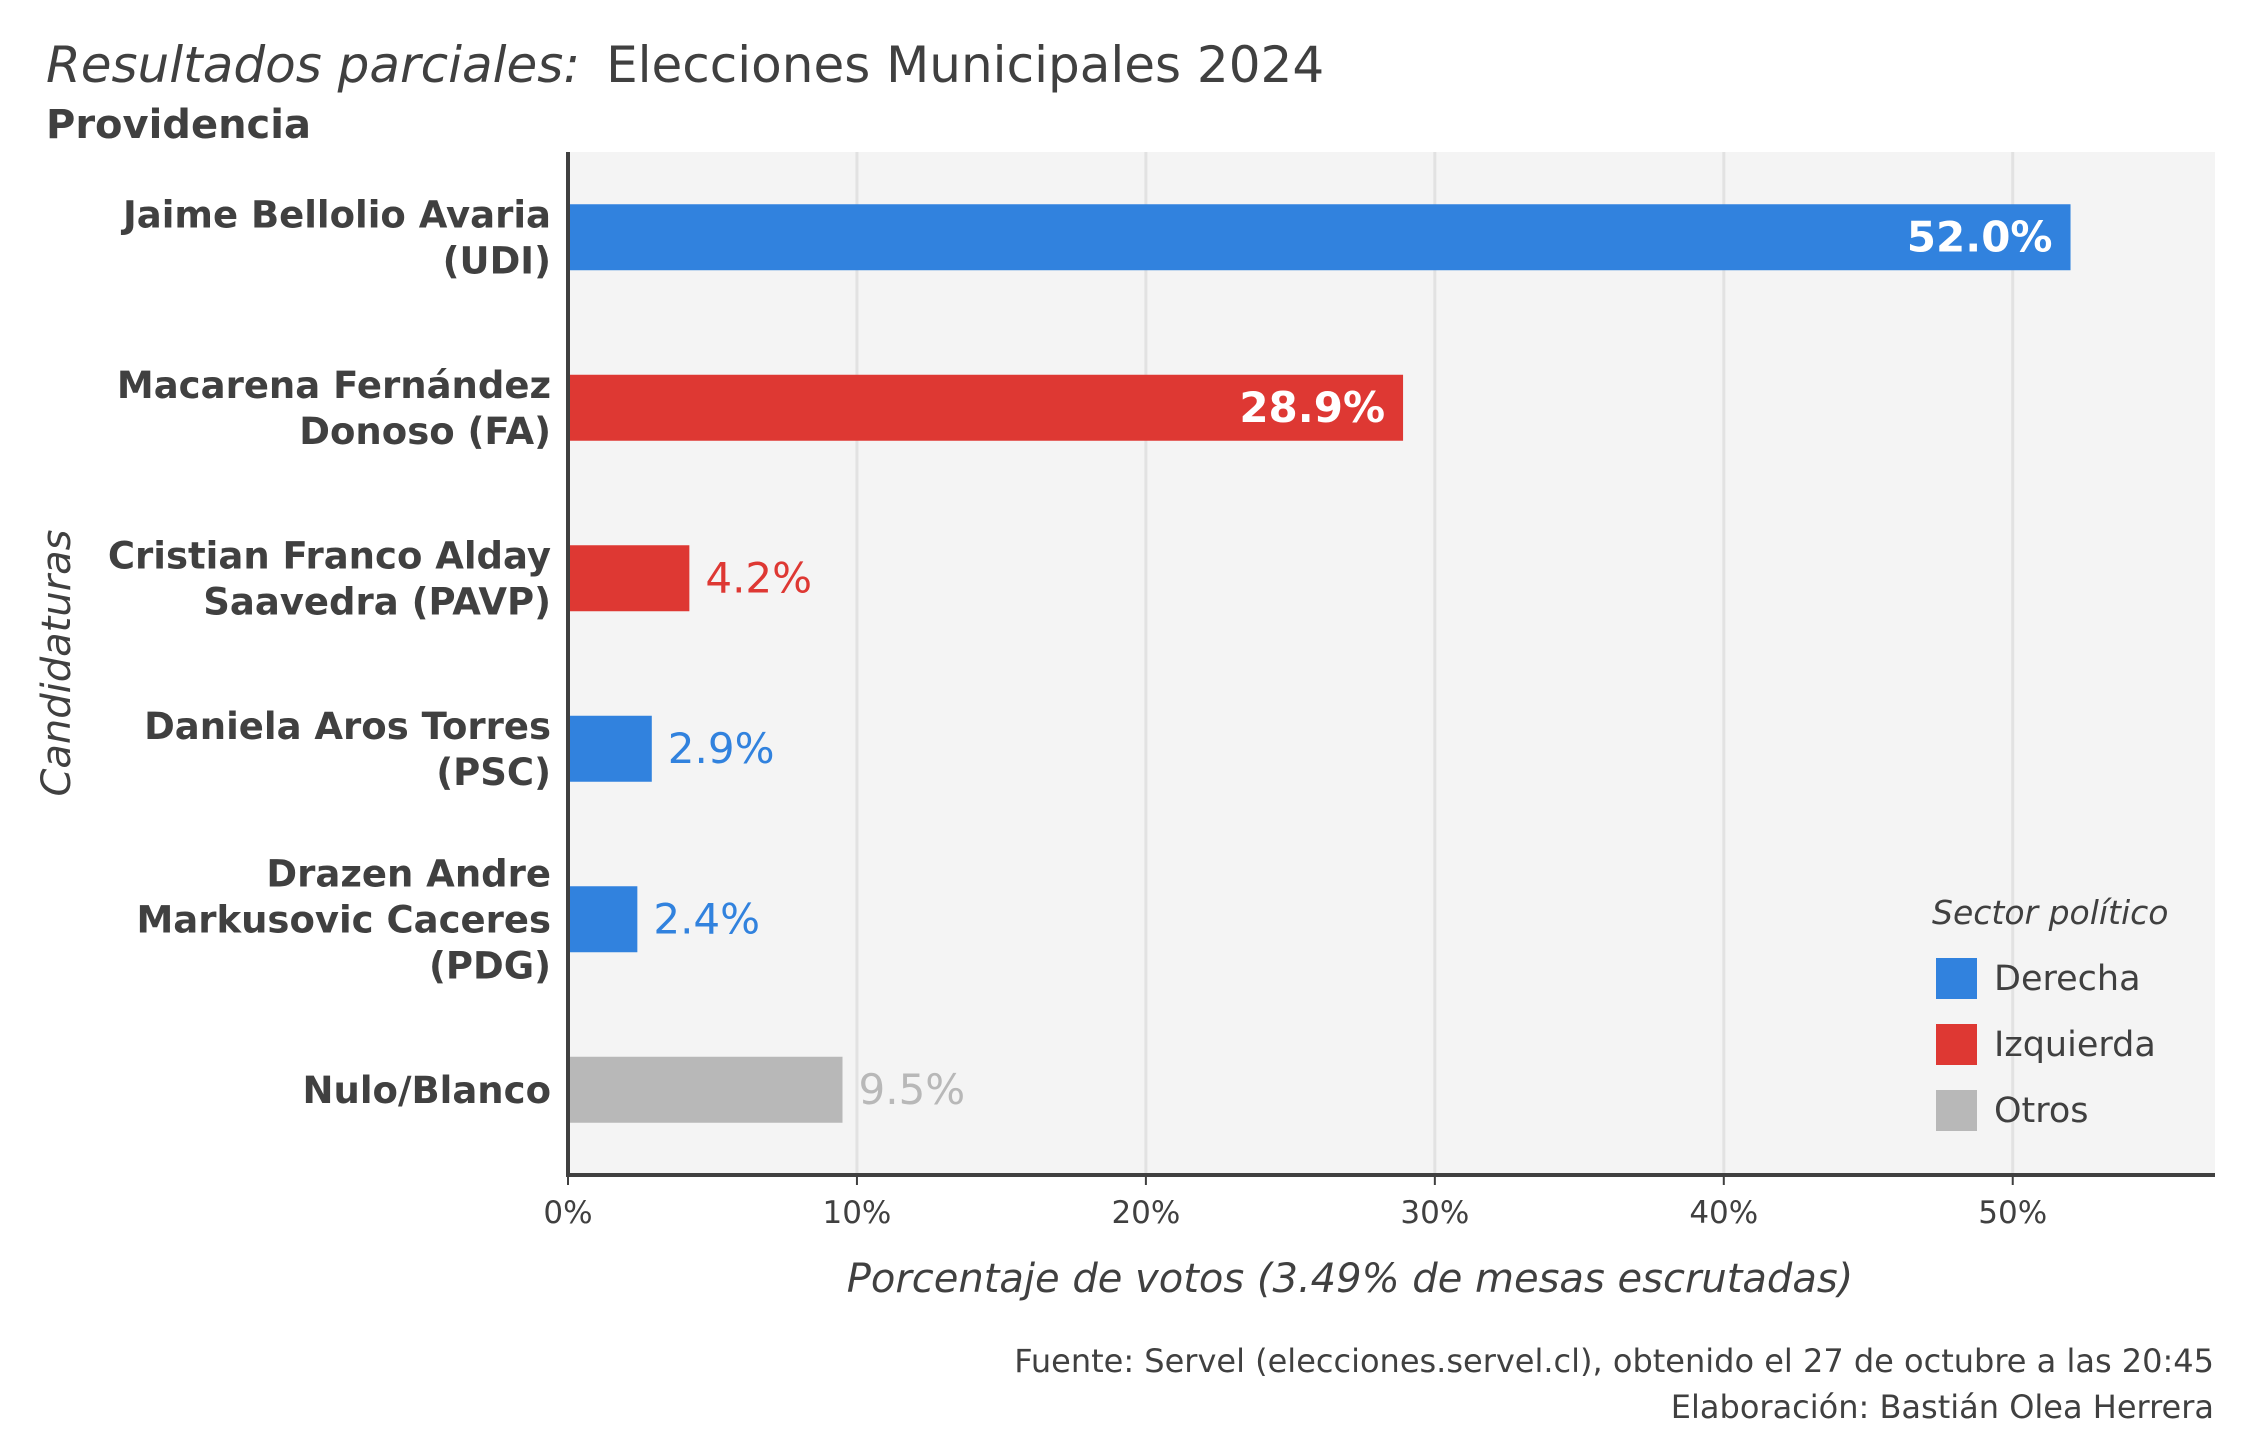  Describe the element at coordinates (706, 918) in the screenshot. I see `bar-value-label: 2.4%` at that location.